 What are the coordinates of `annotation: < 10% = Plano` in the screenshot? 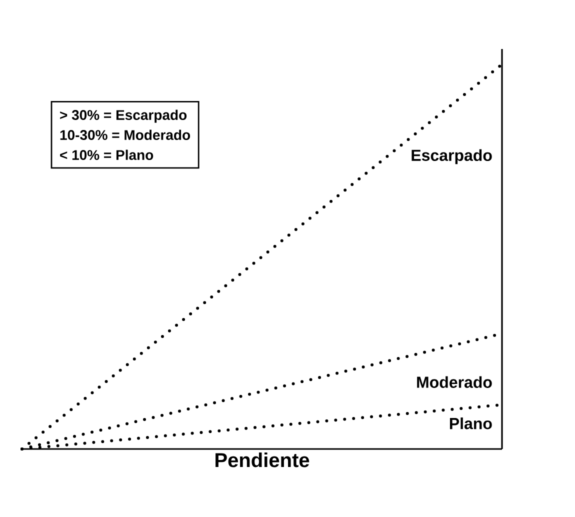 It's located at (107, 155).